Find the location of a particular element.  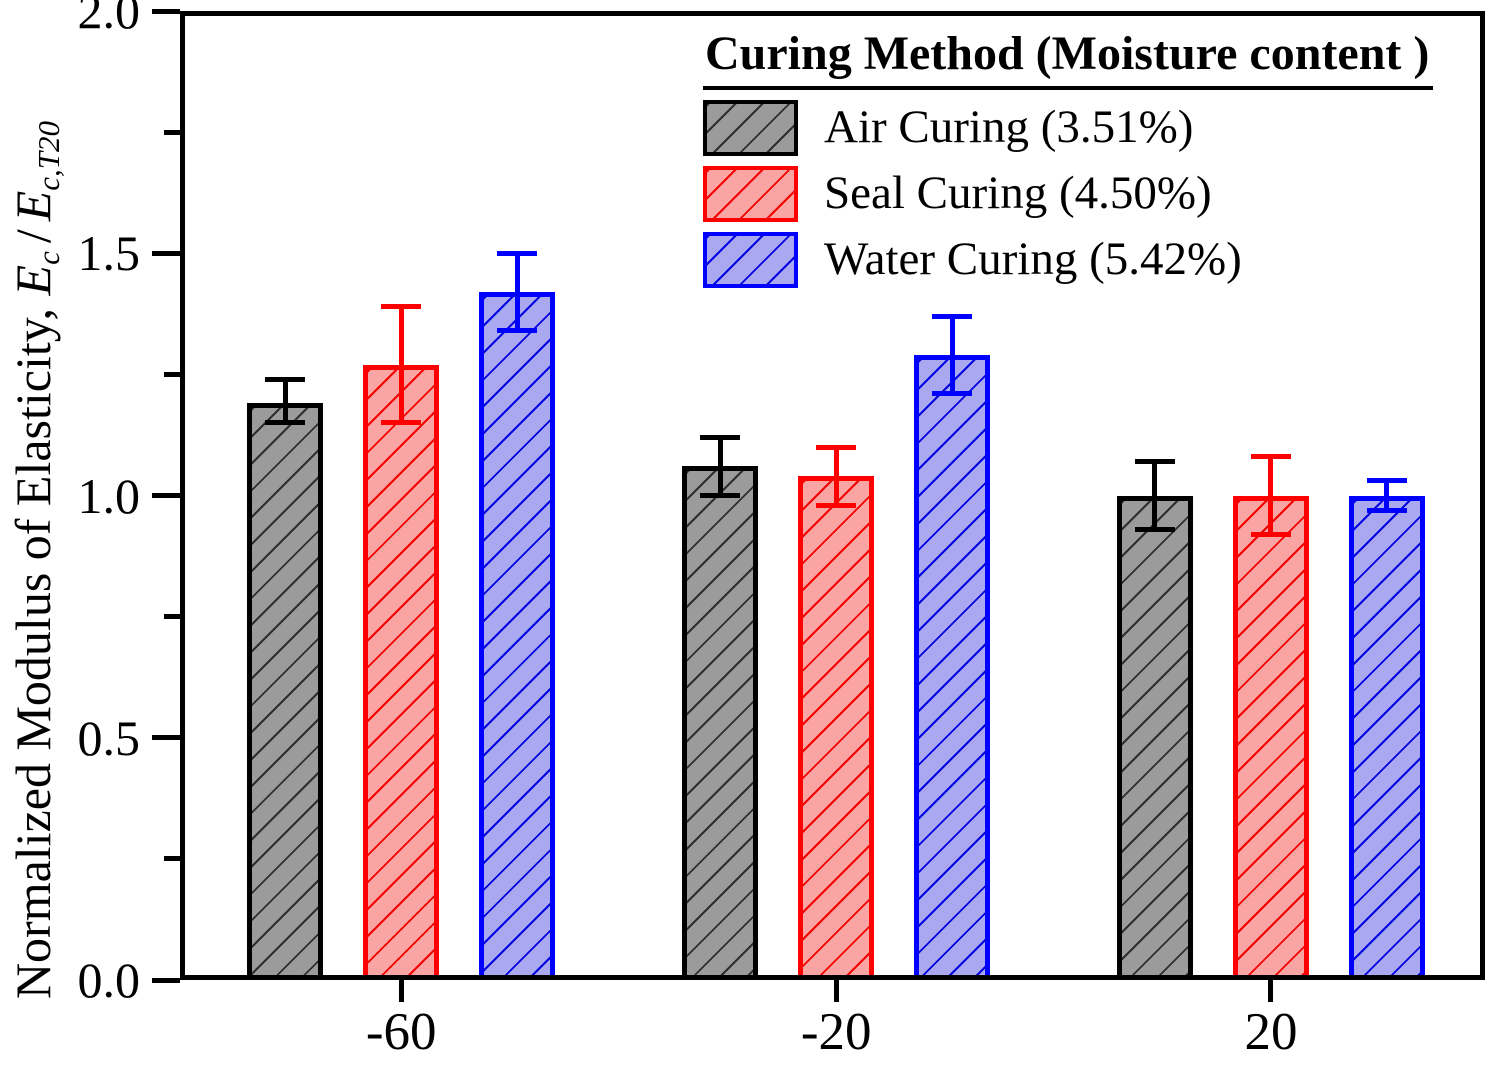

y-axis-title-sub2: c,T20 is located at coordinates (48, 155).